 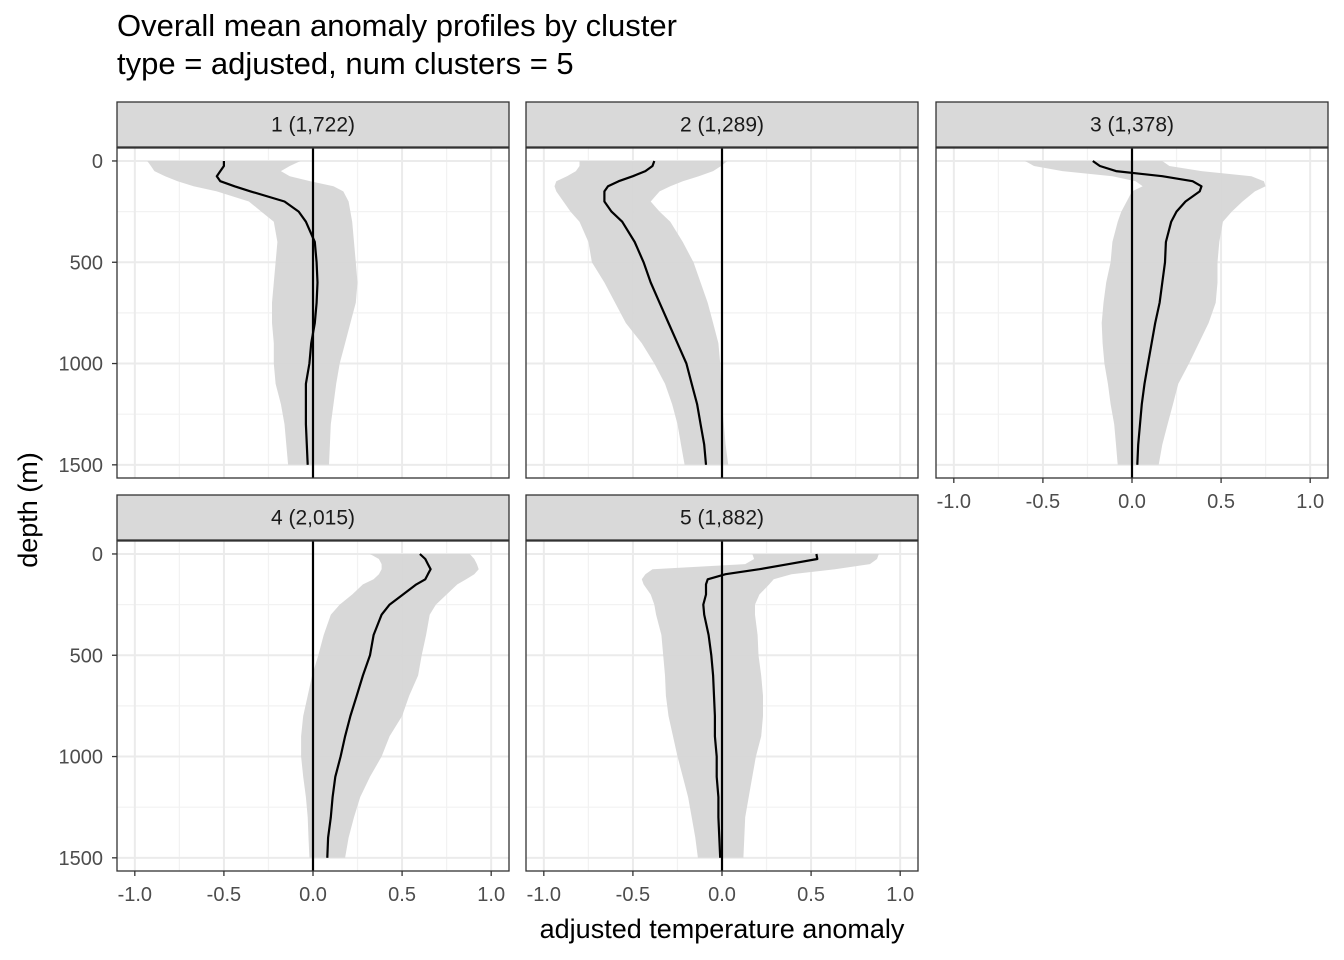 I want to click on chart-subtitle: type = adjusted, num clusters = 5, so click(x=345, y=63).